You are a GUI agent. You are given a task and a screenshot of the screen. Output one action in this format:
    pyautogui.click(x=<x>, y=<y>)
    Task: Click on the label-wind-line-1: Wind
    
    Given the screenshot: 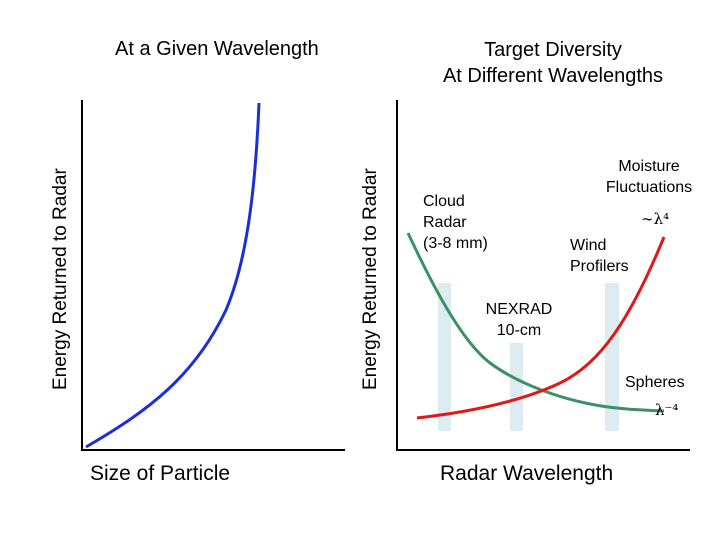 What is the action you would take?
    pyautogui.click(x=588, y=245)
    